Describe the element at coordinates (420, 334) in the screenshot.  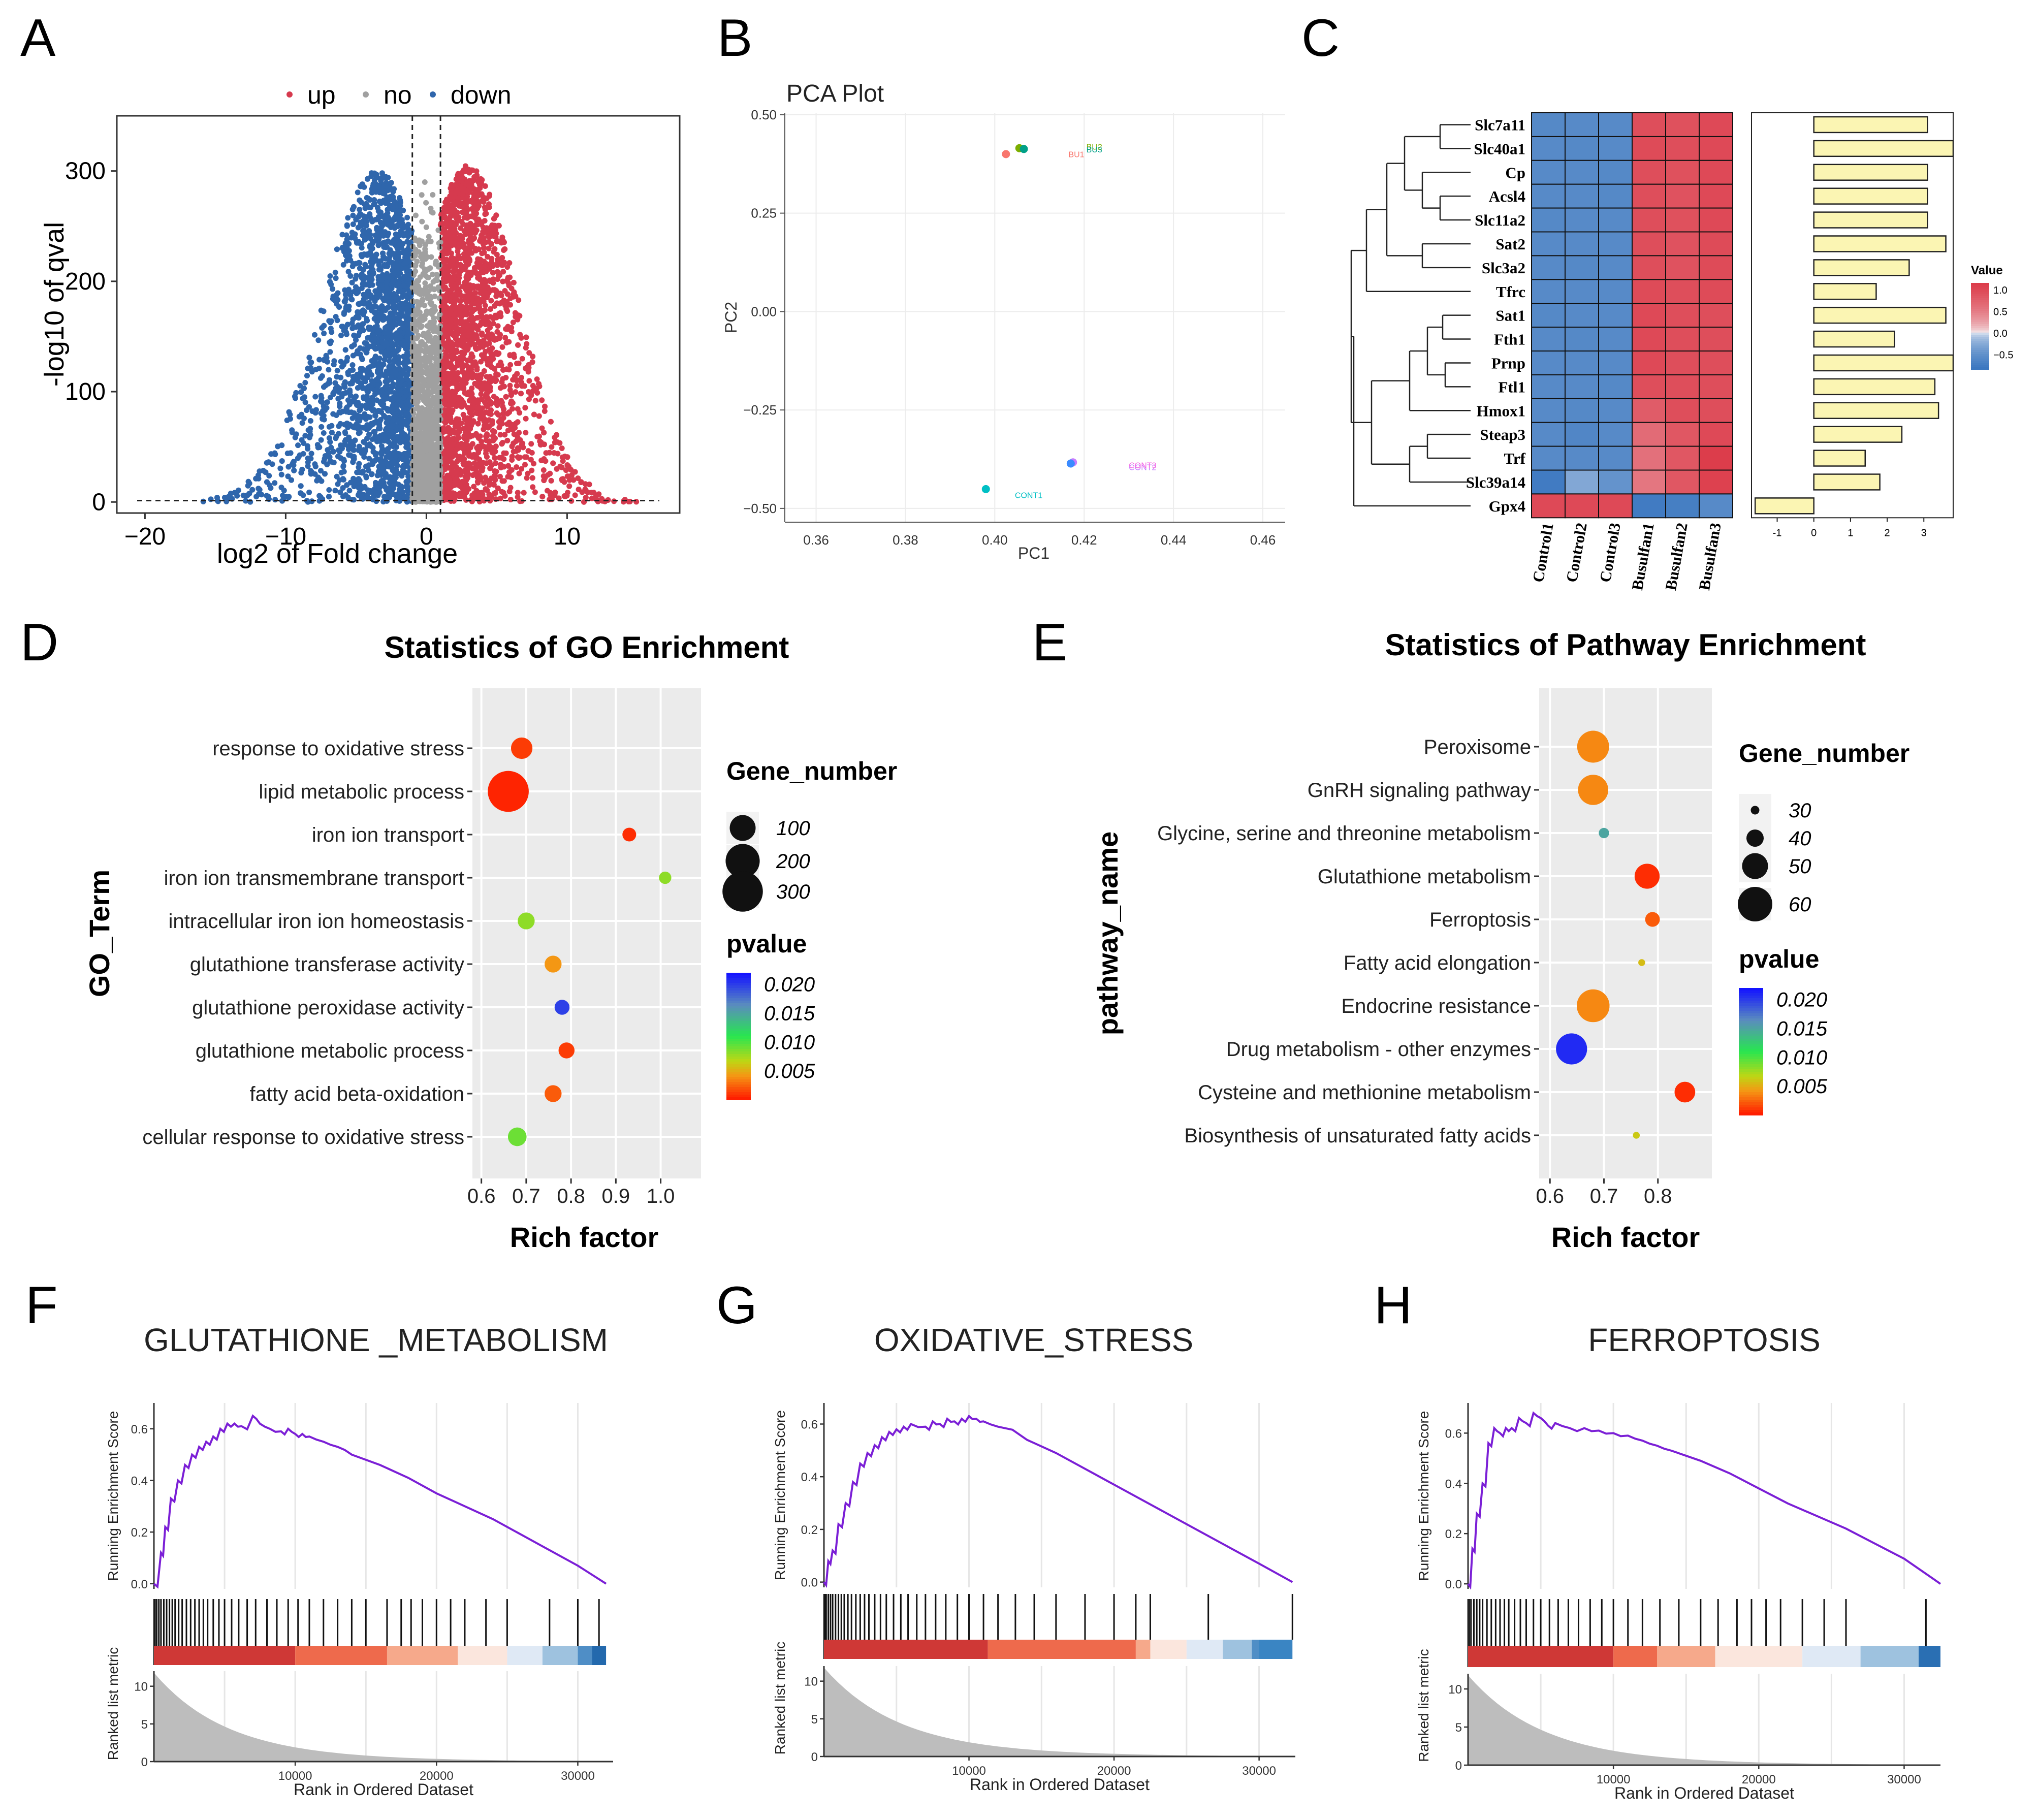
I see `volcano-points` at that location.